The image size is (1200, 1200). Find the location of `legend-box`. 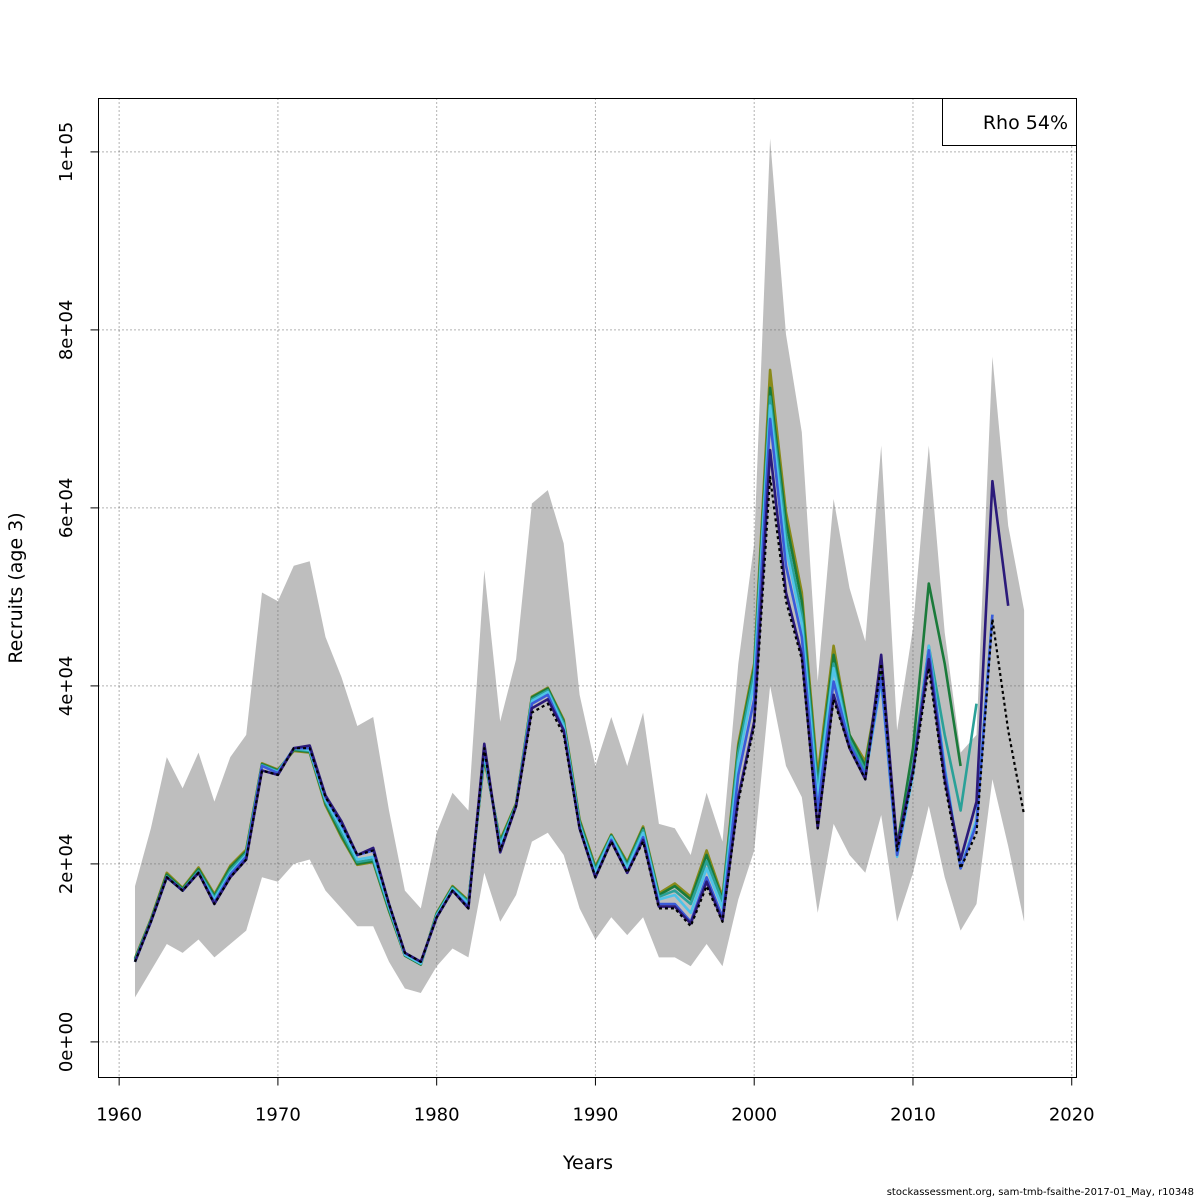

legend-box is located at coordinates (1009, 122).